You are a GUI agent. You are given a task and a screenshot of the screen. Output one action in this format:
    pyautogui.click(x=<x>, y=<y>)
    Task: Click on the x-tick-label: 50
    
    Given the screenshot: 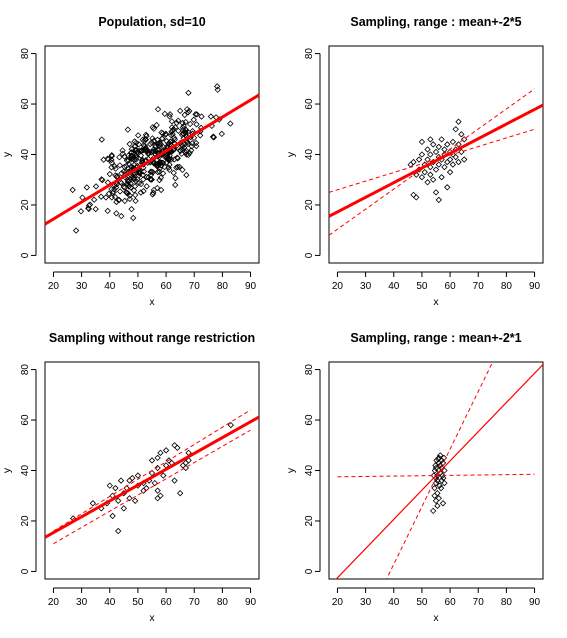 What is the action you would take?
    pyautogui.click(x=138, y=602)
    